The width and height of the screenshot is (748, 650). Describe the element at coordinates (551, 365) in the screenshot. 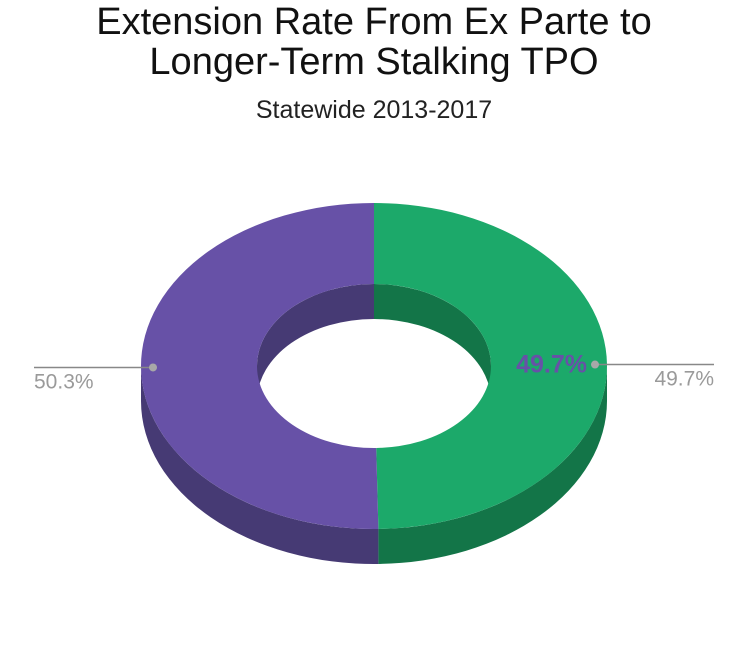

I see `inner-data-label: 49.7%` at that location.